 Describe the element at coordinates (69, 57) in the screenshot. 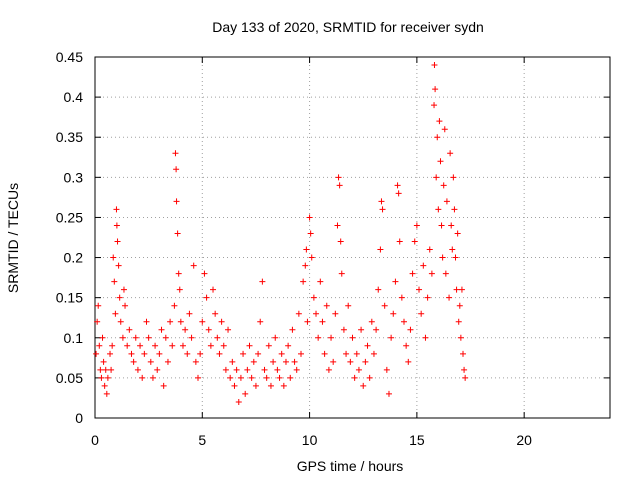

I see `y-tick-label: 0.45` at that location.